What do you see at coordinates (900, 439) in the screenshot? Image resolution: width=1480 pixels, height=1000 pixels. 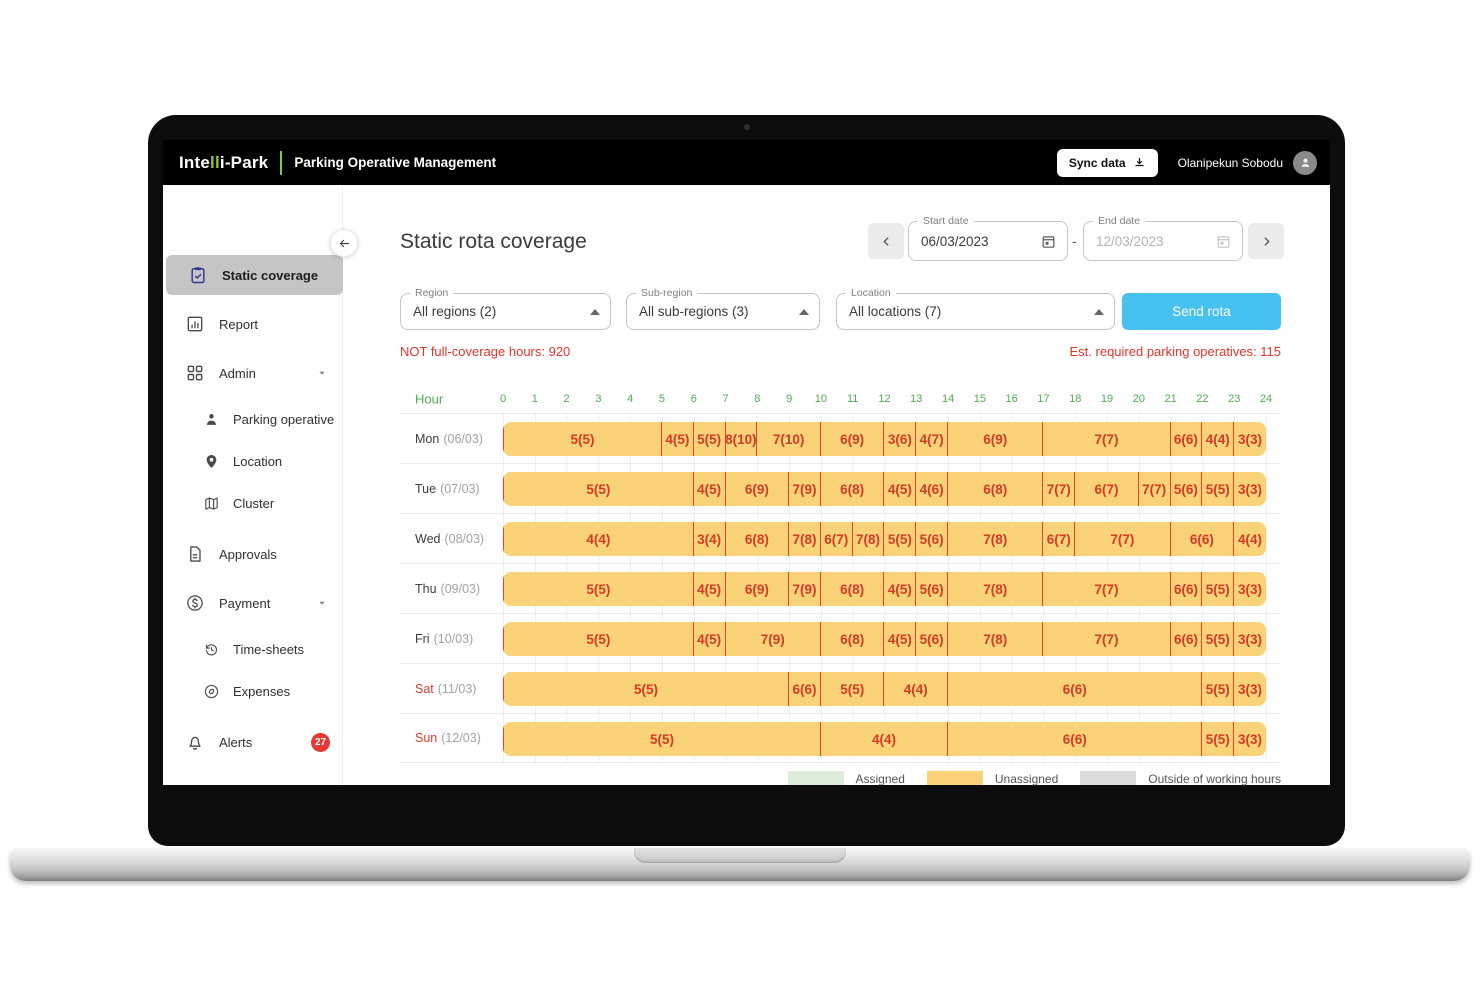 I see `rota-cell: 3(6)` at bounding box center [900, 439].